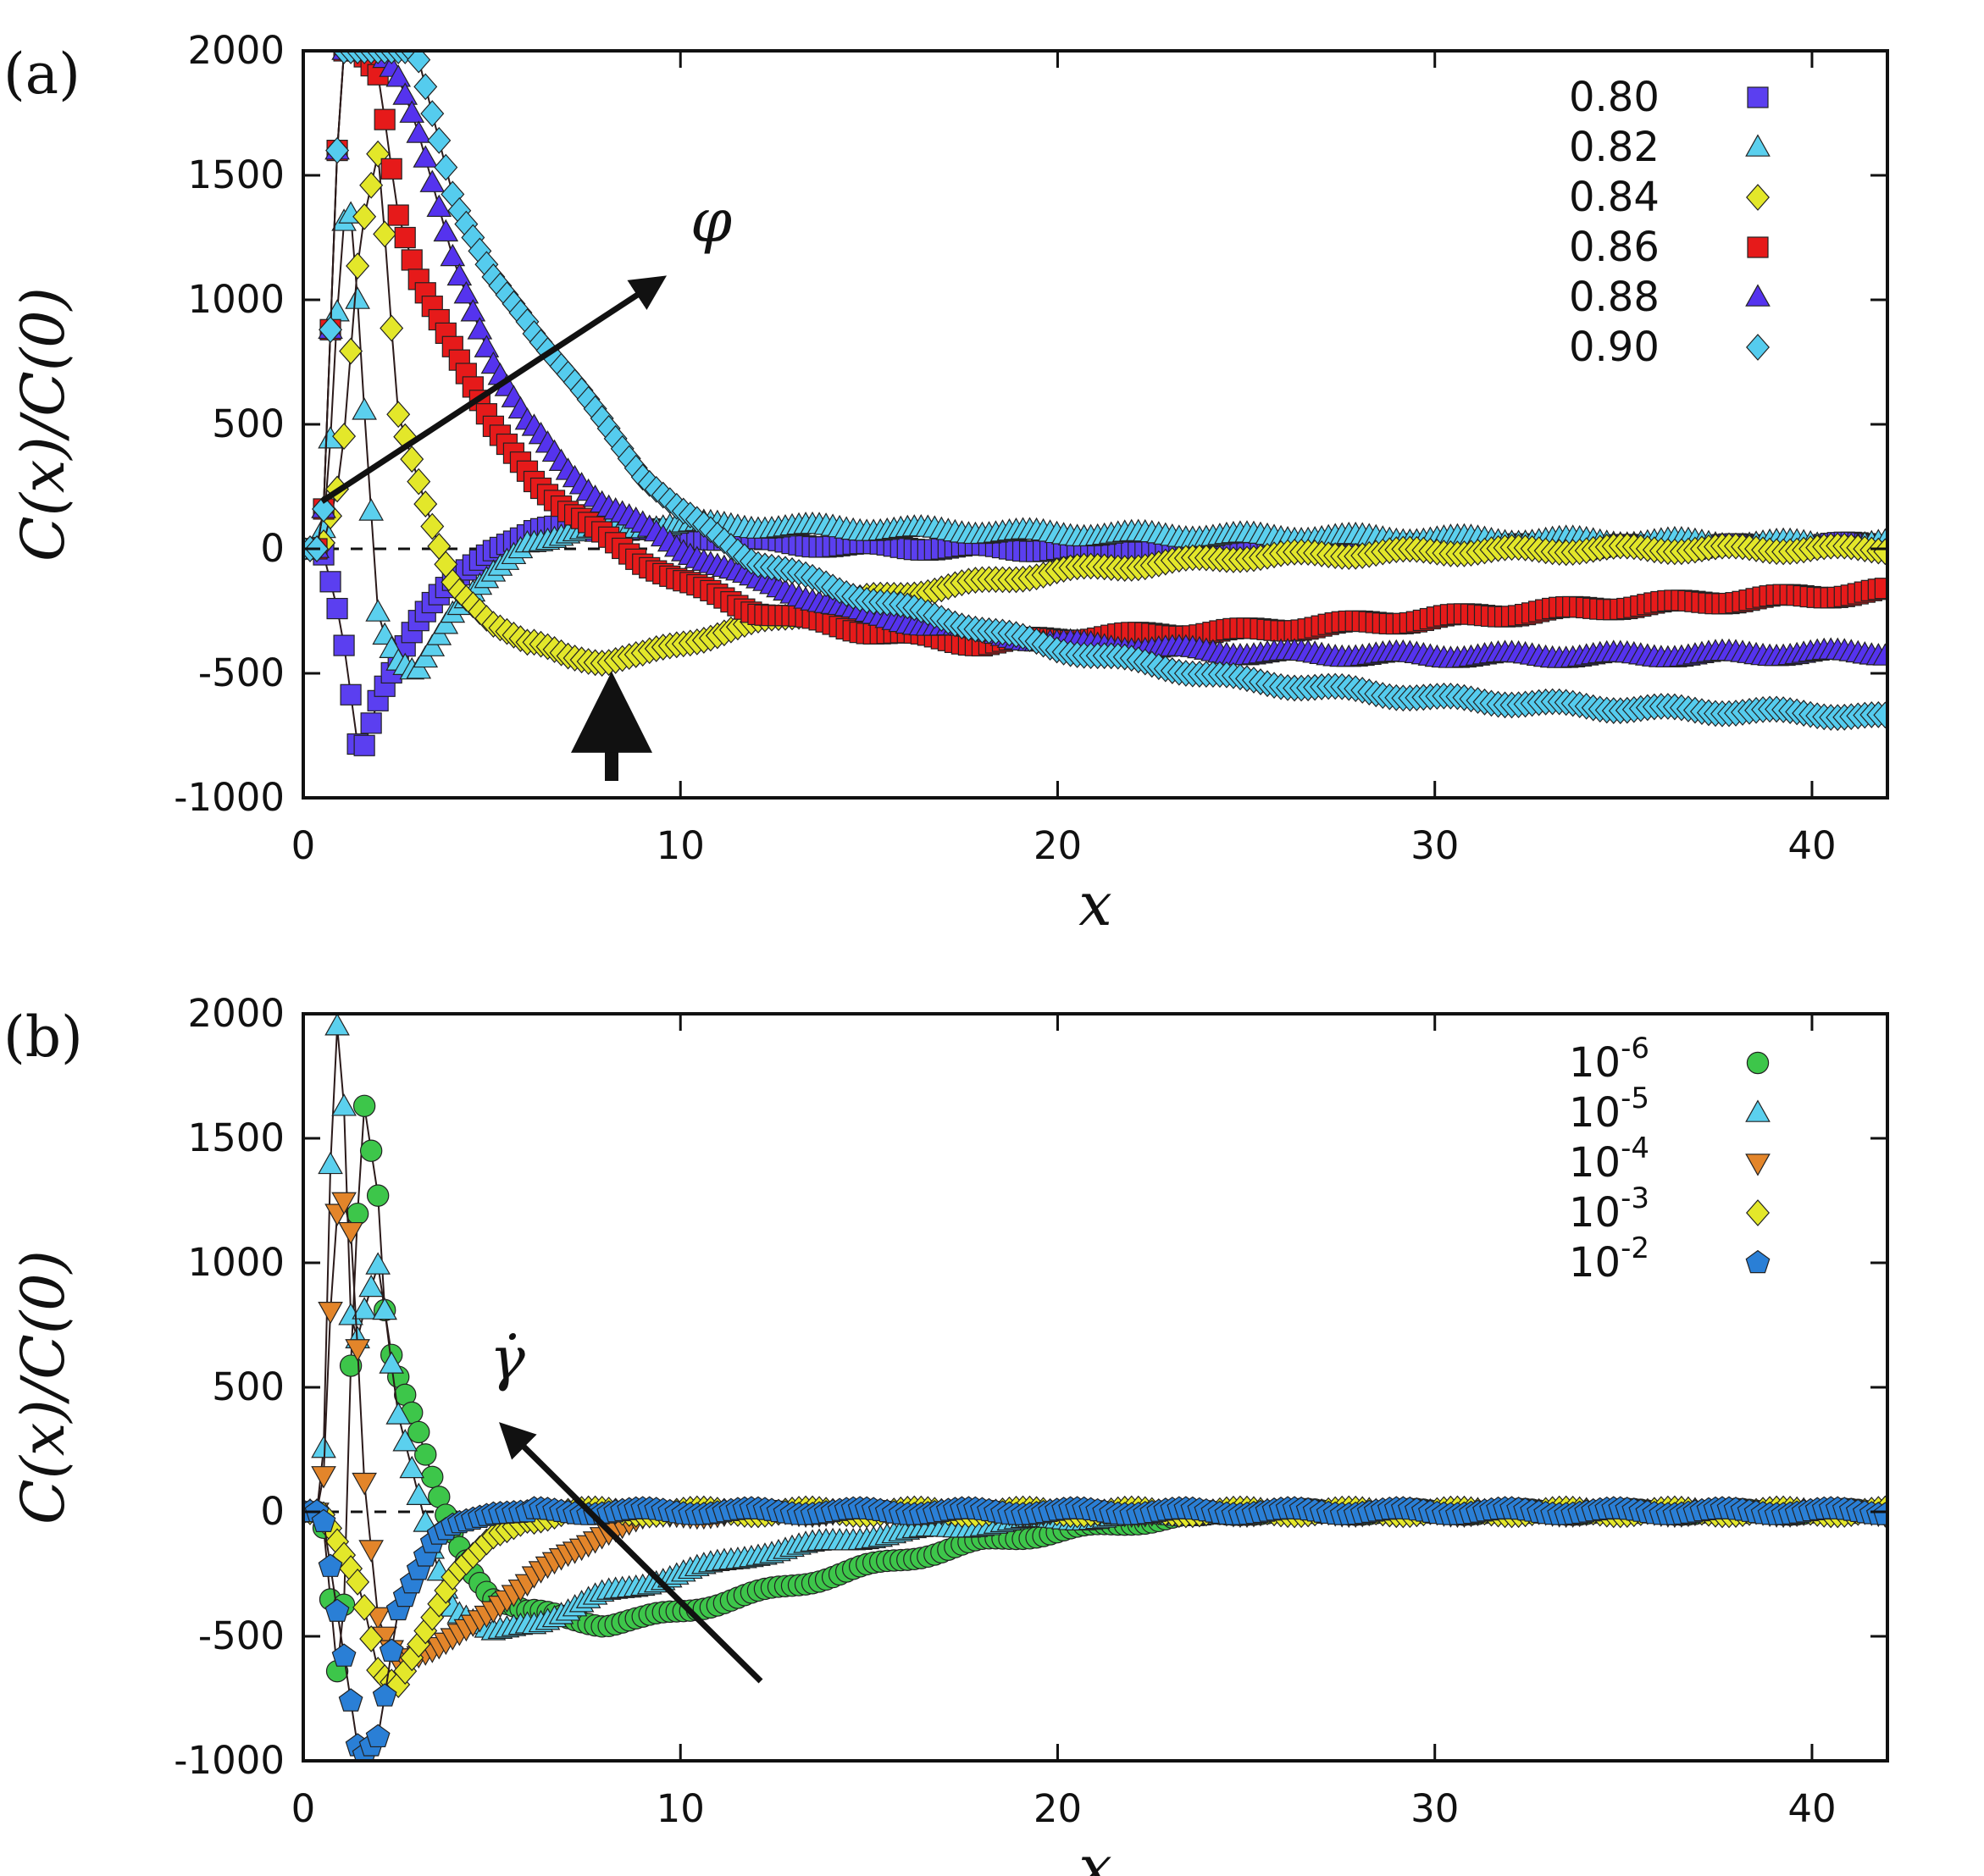 The height and width of the screenshot is (1876, 1984). Describe the element at coordinates (1609, 1209) in the screenshot. I see `legend-label: 10-3` at that location.